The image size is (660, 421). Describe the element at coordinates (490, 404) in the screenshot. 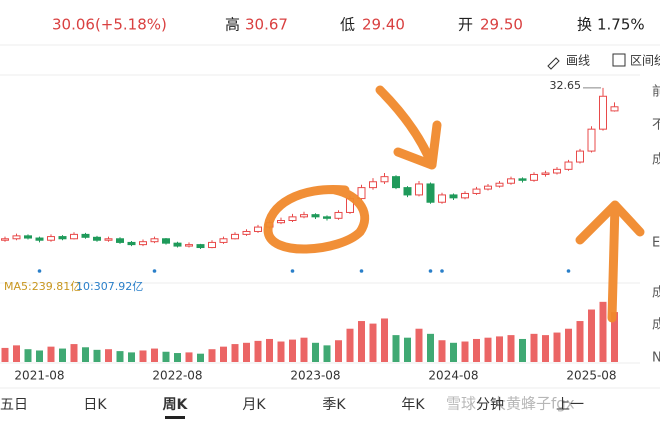

I see `period-tab: 分钟` at that location.